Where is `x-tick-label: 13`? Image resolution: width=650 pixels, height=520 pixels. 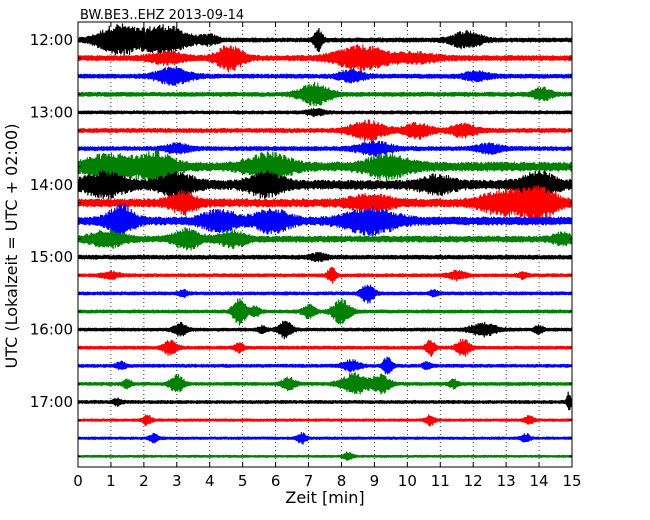 x-tick-label: 13 is located at coordinates (506, 481).